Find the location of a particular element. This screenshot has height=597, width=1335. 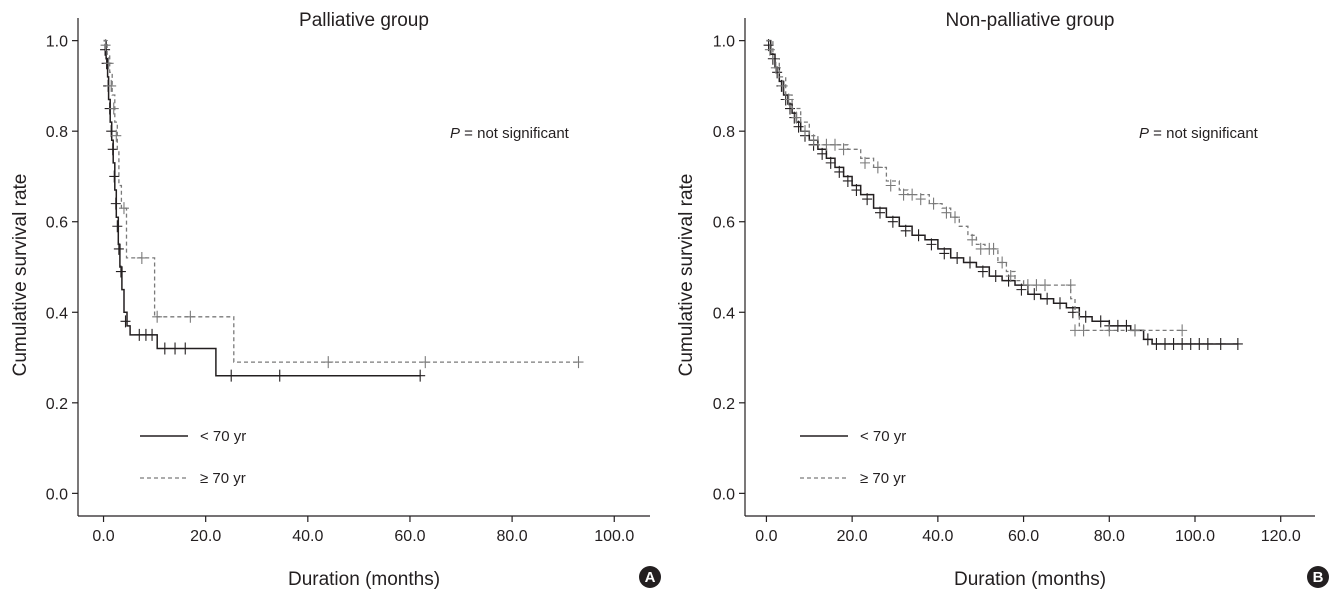

y-tick-label: 0.2 is located at coordinates (57, 404).